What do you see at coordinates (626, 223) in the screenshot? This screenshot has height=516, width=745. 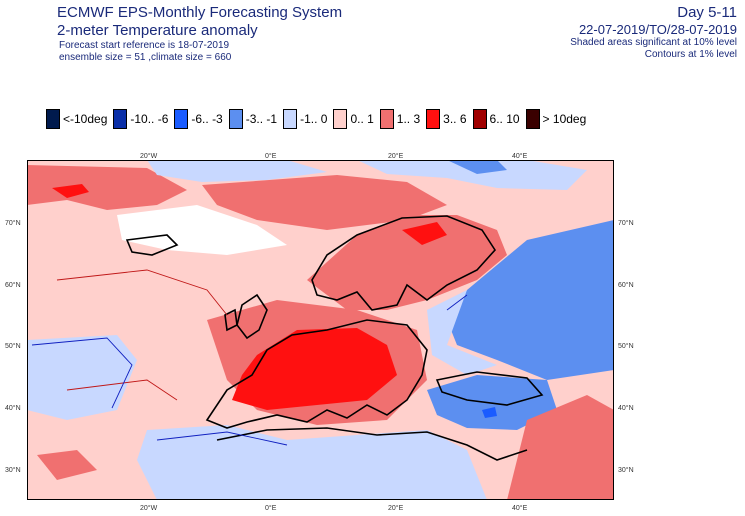 I see `lat-label-right: 70°N` at bounding box center [626, 223].